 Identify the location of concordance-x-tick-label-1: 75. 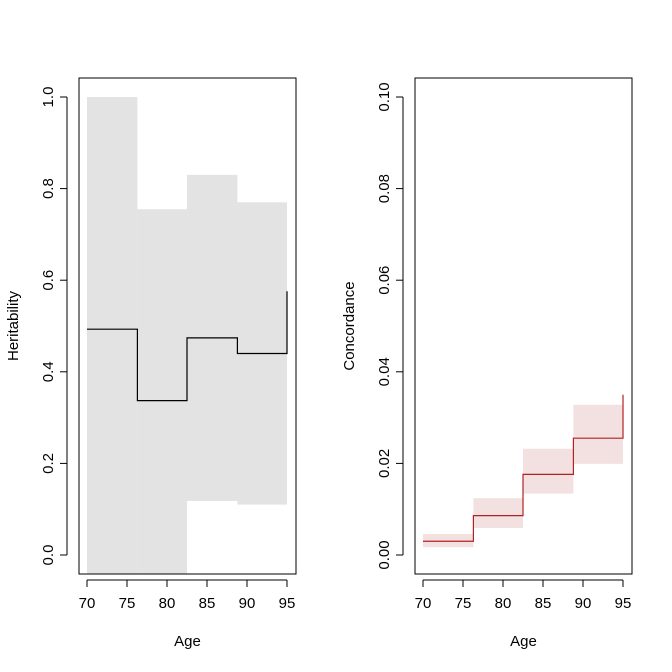
(463, 603).